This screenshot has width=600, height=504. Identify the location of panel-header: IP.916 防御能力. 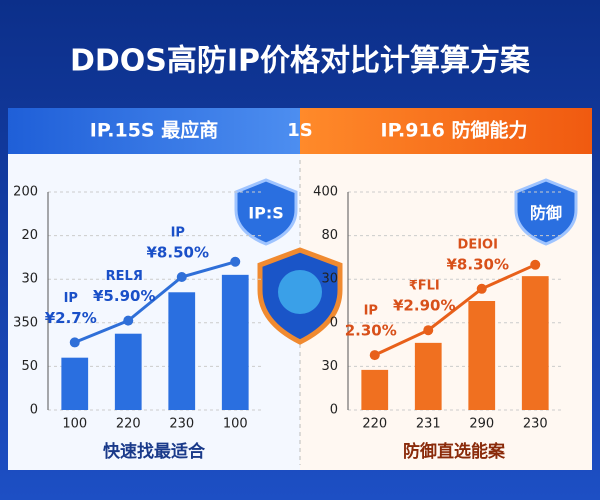
(454, 130).